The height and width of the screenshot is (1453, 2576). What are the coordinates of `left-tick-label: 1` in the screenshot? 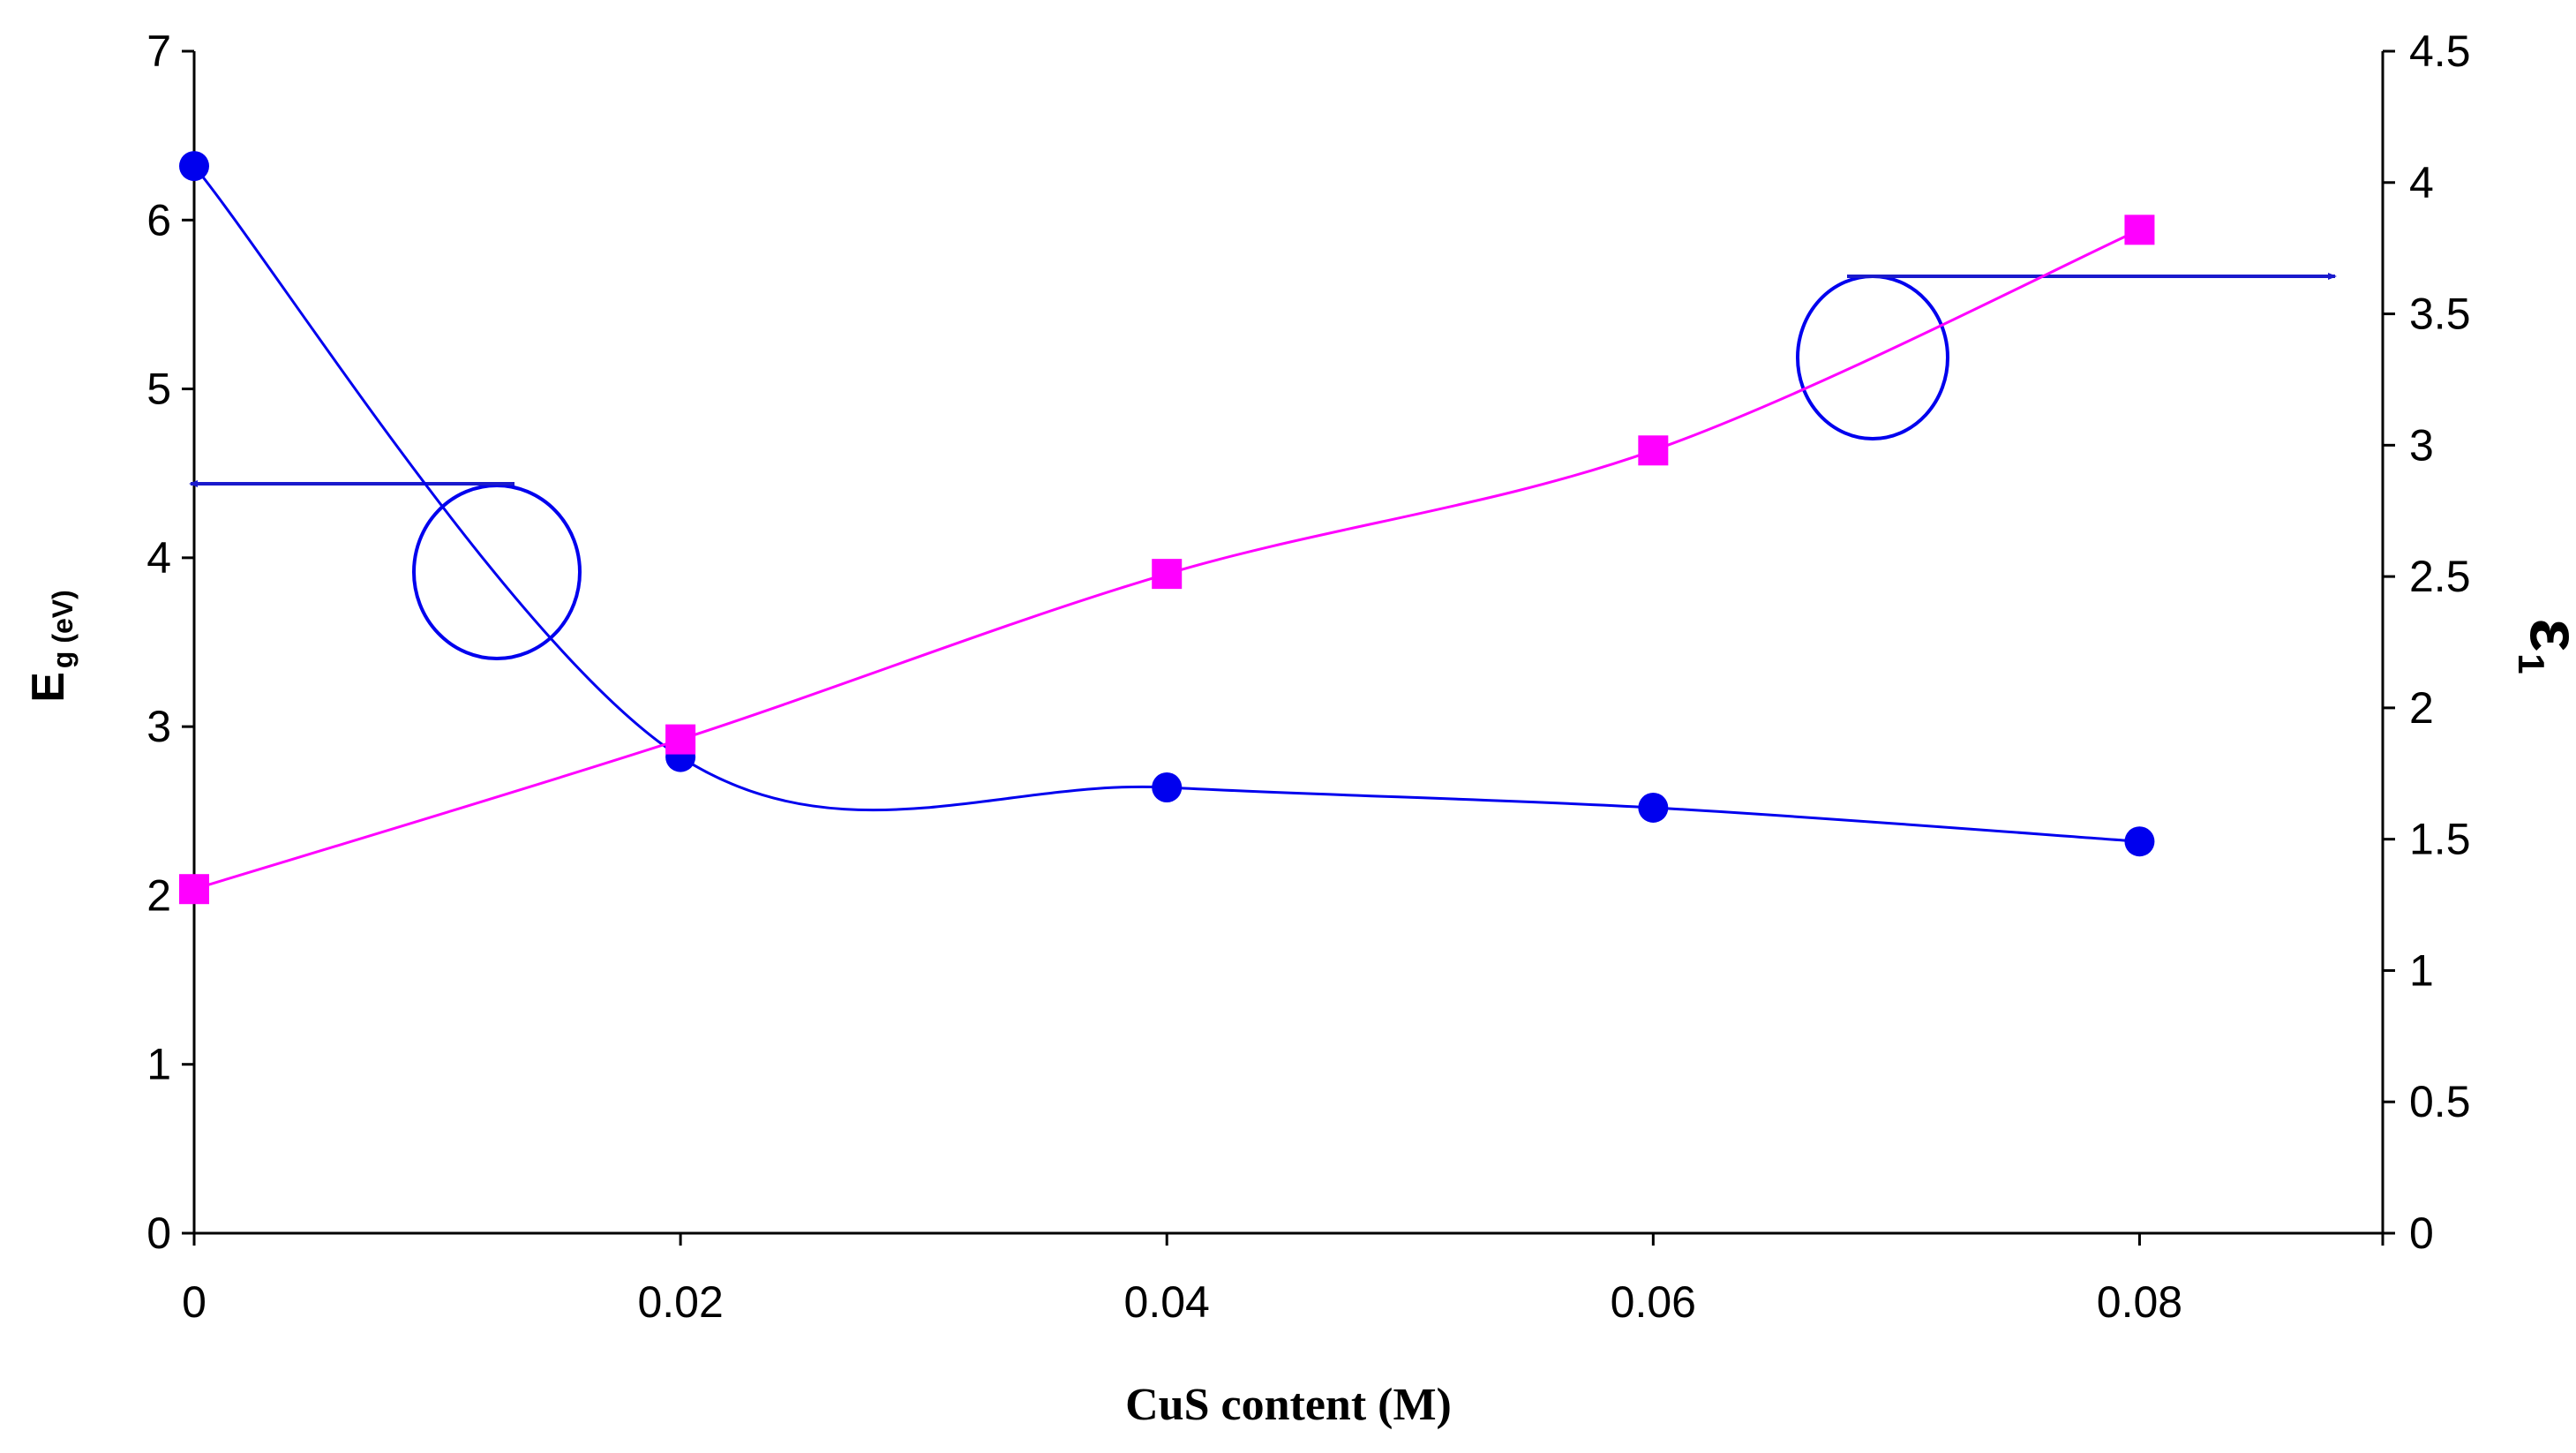 It's located at (158, 1064).